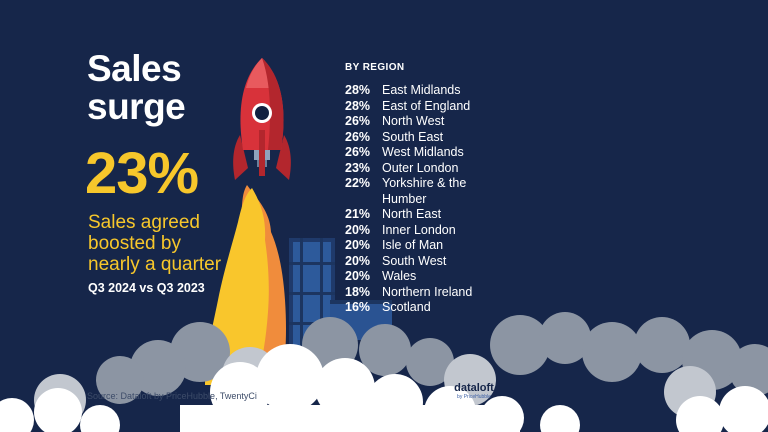 The image size is (768, 432). I want to click on statistic-description: Sales agreed boosted by nearly a quarter, so click(154, 243).